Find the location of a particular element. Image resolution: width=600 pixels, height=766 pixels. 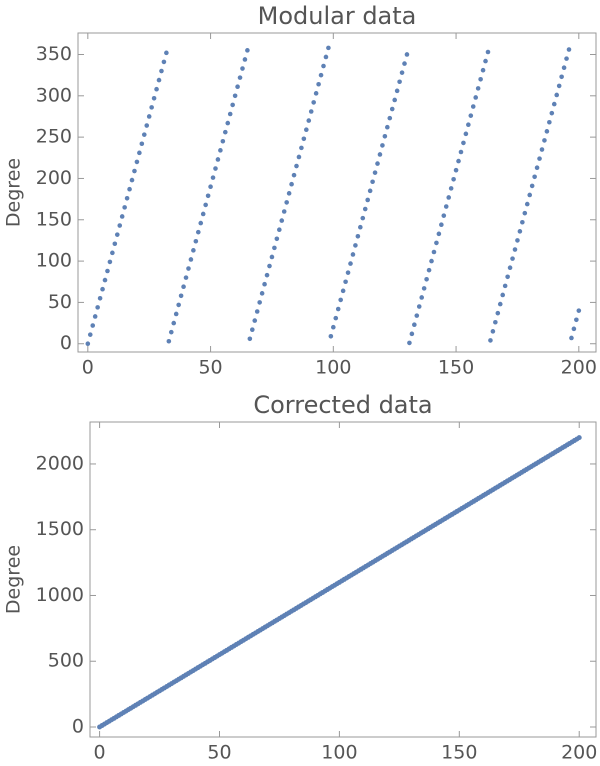

y-axis-label: Degree is located at coordinates (14, 579).